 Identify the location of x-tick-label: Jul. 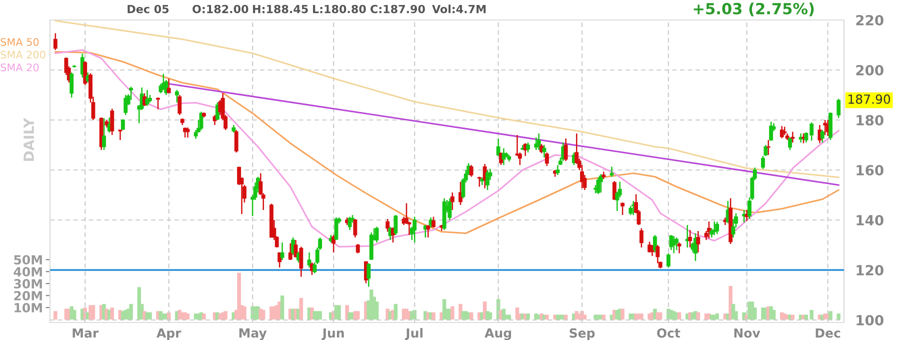
(413, 334).